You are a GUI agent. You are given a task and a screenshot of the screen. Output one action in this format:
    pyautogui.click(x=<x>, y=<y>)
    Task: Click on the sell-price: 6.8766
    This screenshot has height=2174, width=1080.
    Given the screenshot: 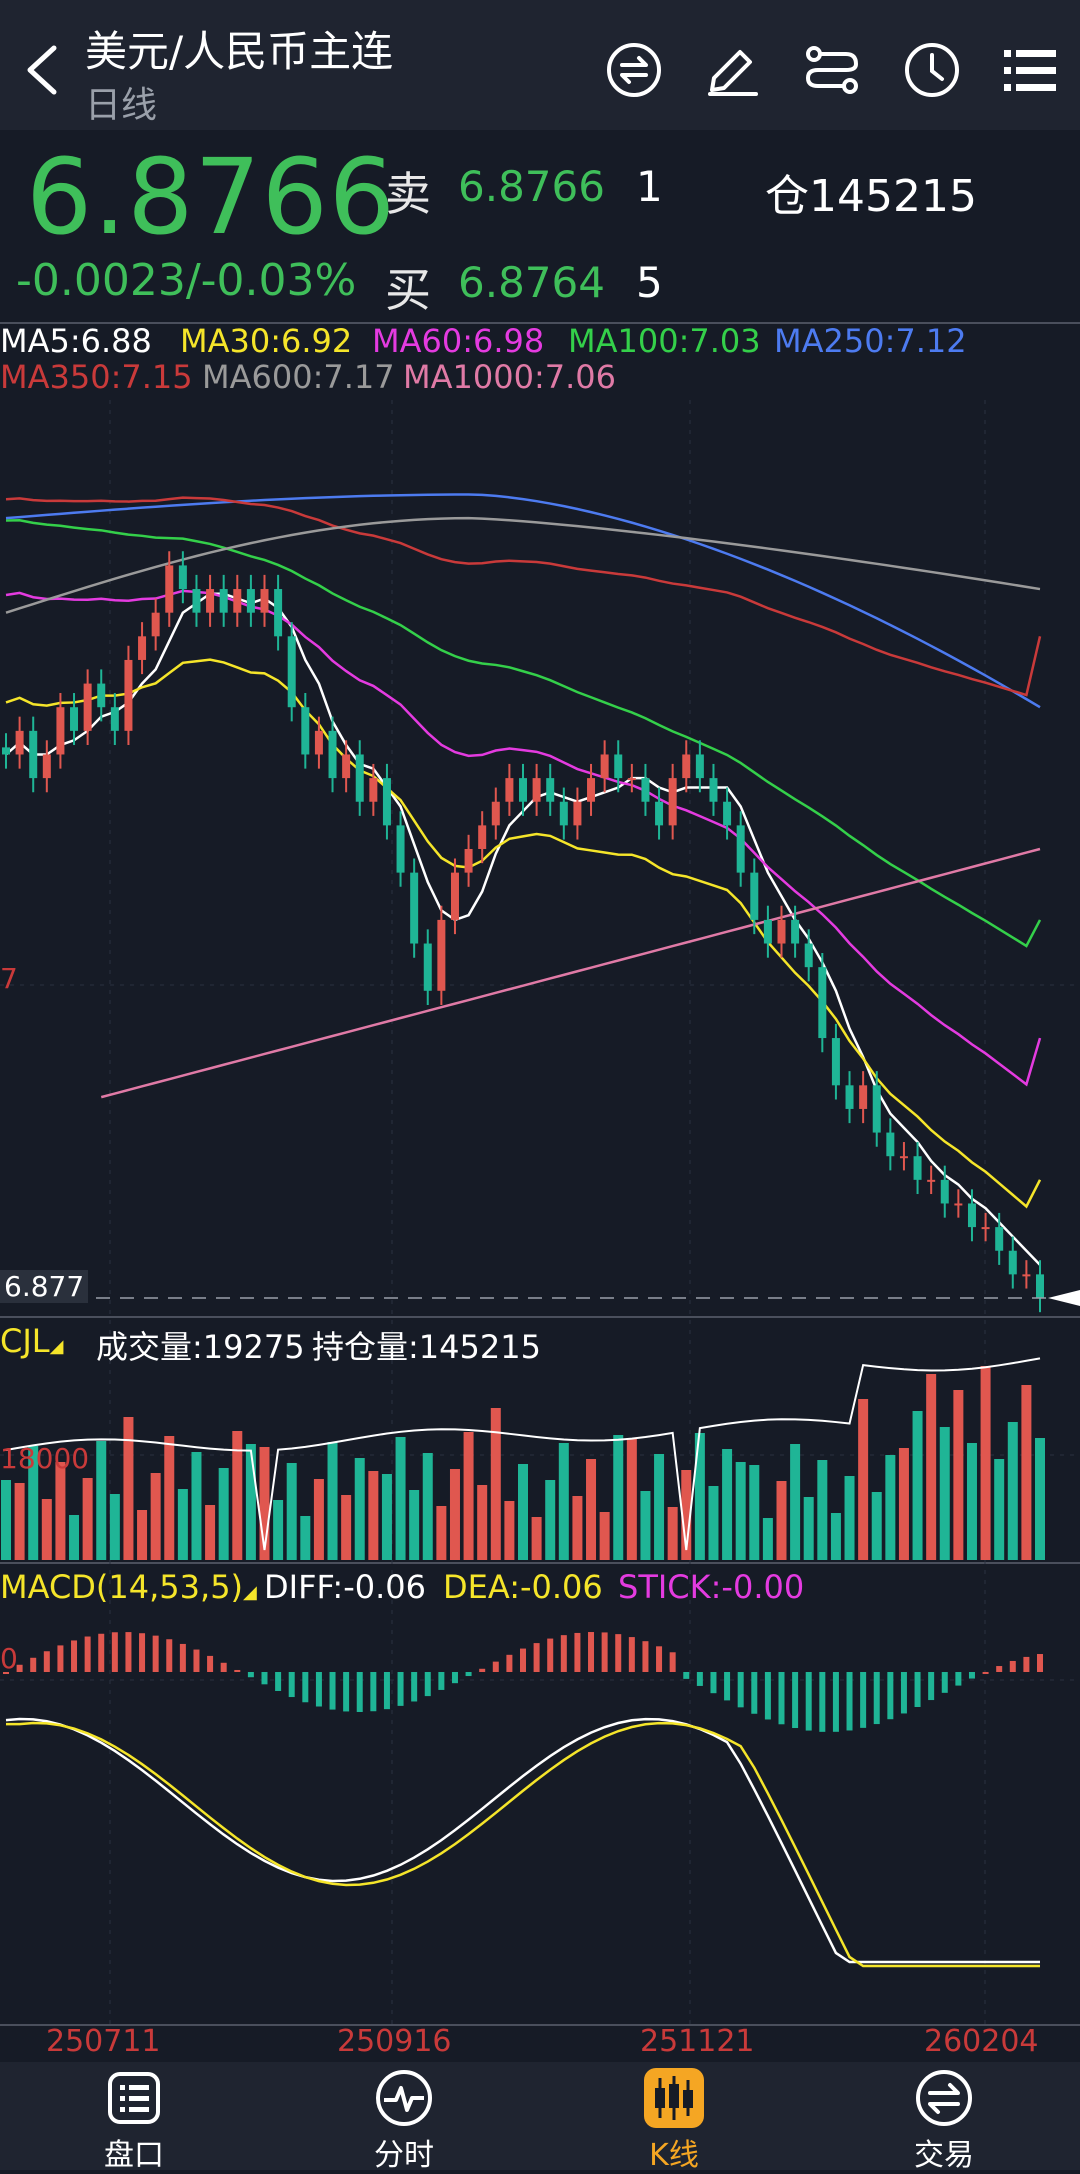 What is the action you would take?
    pyautogui.click(x=531, y=186)
    